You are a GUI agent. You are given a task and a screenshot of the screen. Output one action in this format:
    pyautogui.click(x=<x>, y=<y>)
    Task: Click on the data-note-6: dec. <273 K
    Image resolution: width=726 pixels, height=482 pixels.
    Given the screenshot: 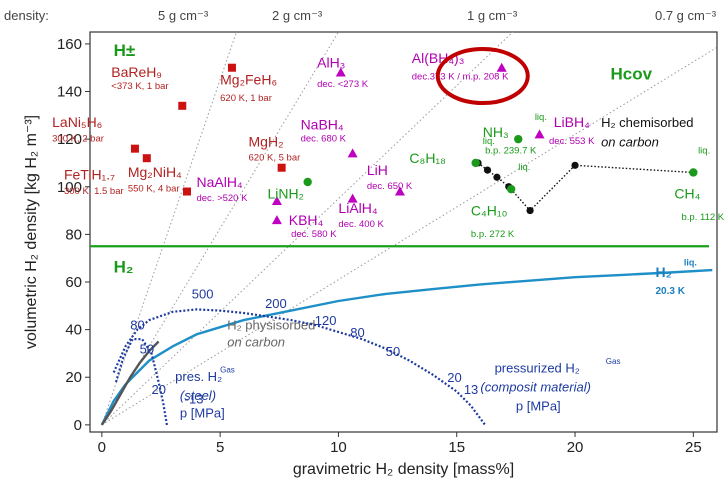 What is the action you would take?
    pyautogui.click(x=343, y=84)
    